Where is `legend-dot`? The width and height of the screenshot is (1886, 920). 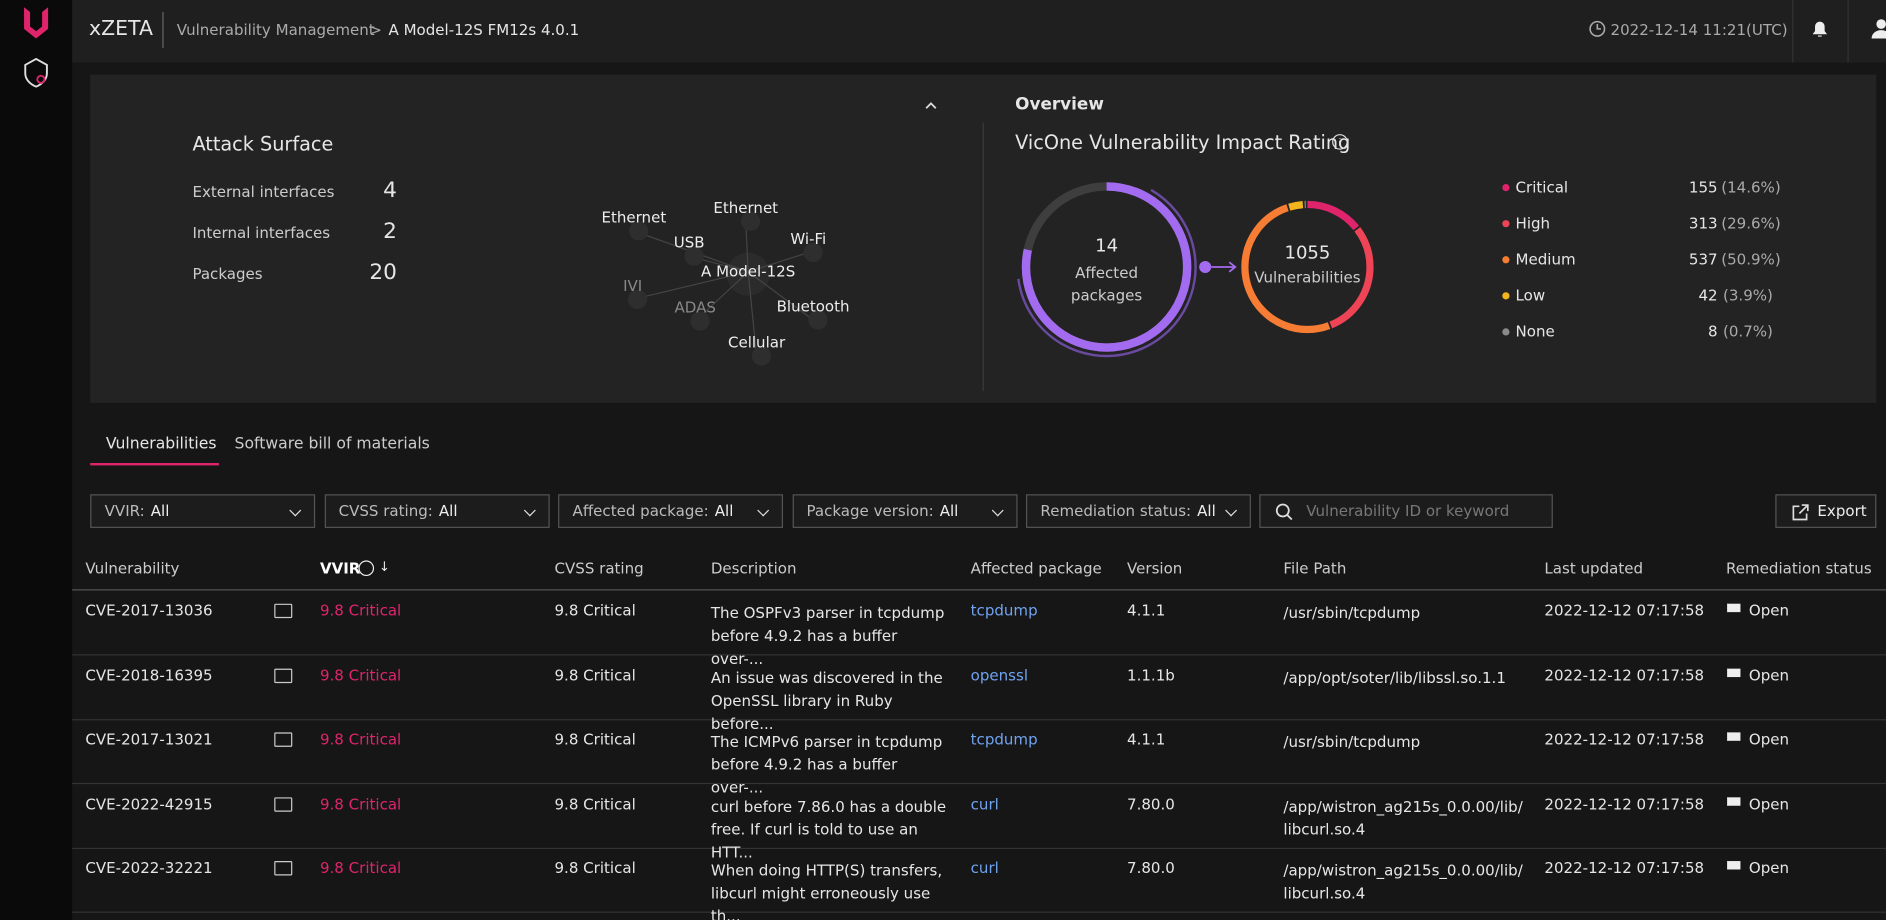 legend-dot is located at coordinates (1506, 224).